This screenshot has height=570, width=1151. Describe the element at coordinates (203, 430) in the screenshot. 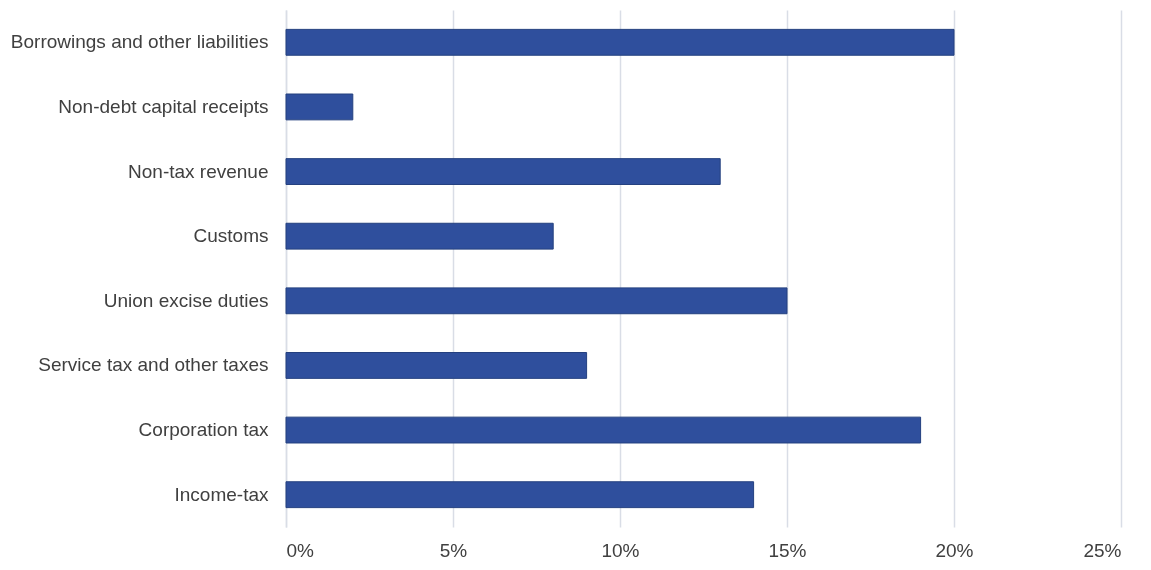

I see `y-tick-label: Corporation tax` at that location.